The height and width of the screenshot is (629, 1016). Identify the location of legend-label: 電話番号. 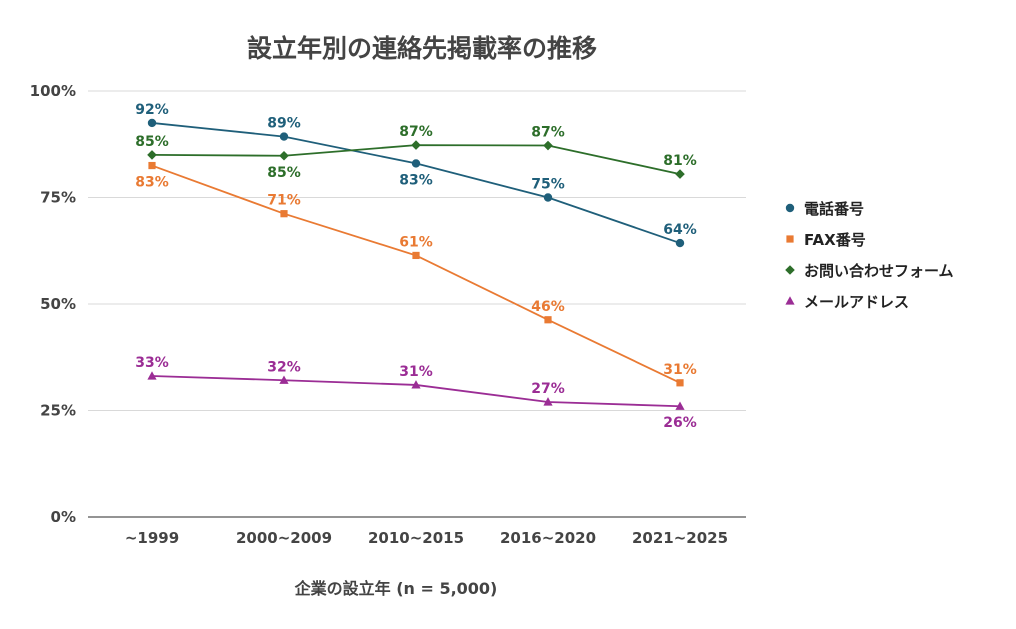
(834, 209).